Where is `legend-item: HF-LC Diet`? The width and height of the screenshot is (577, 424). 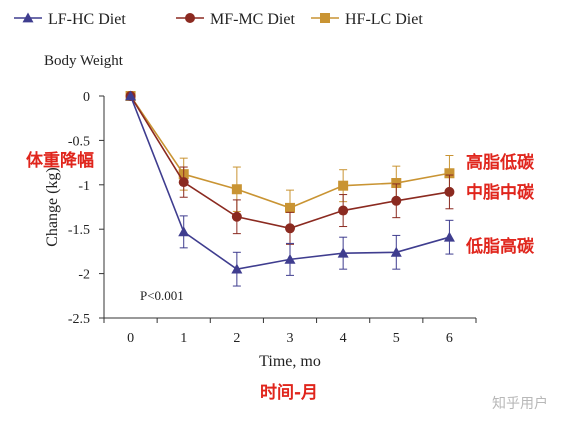 legend-item: HF-LC Diet is located at coordinates (367, 19).